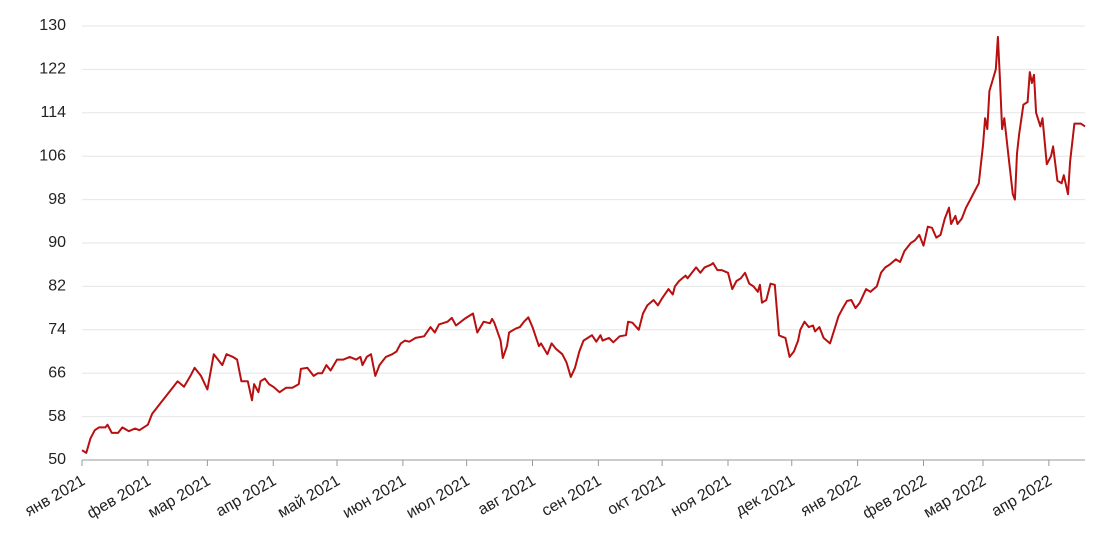 The height and width of the screenshot is (538, 1100). I want to click on y-tick-label: 98, so click(57, 199).